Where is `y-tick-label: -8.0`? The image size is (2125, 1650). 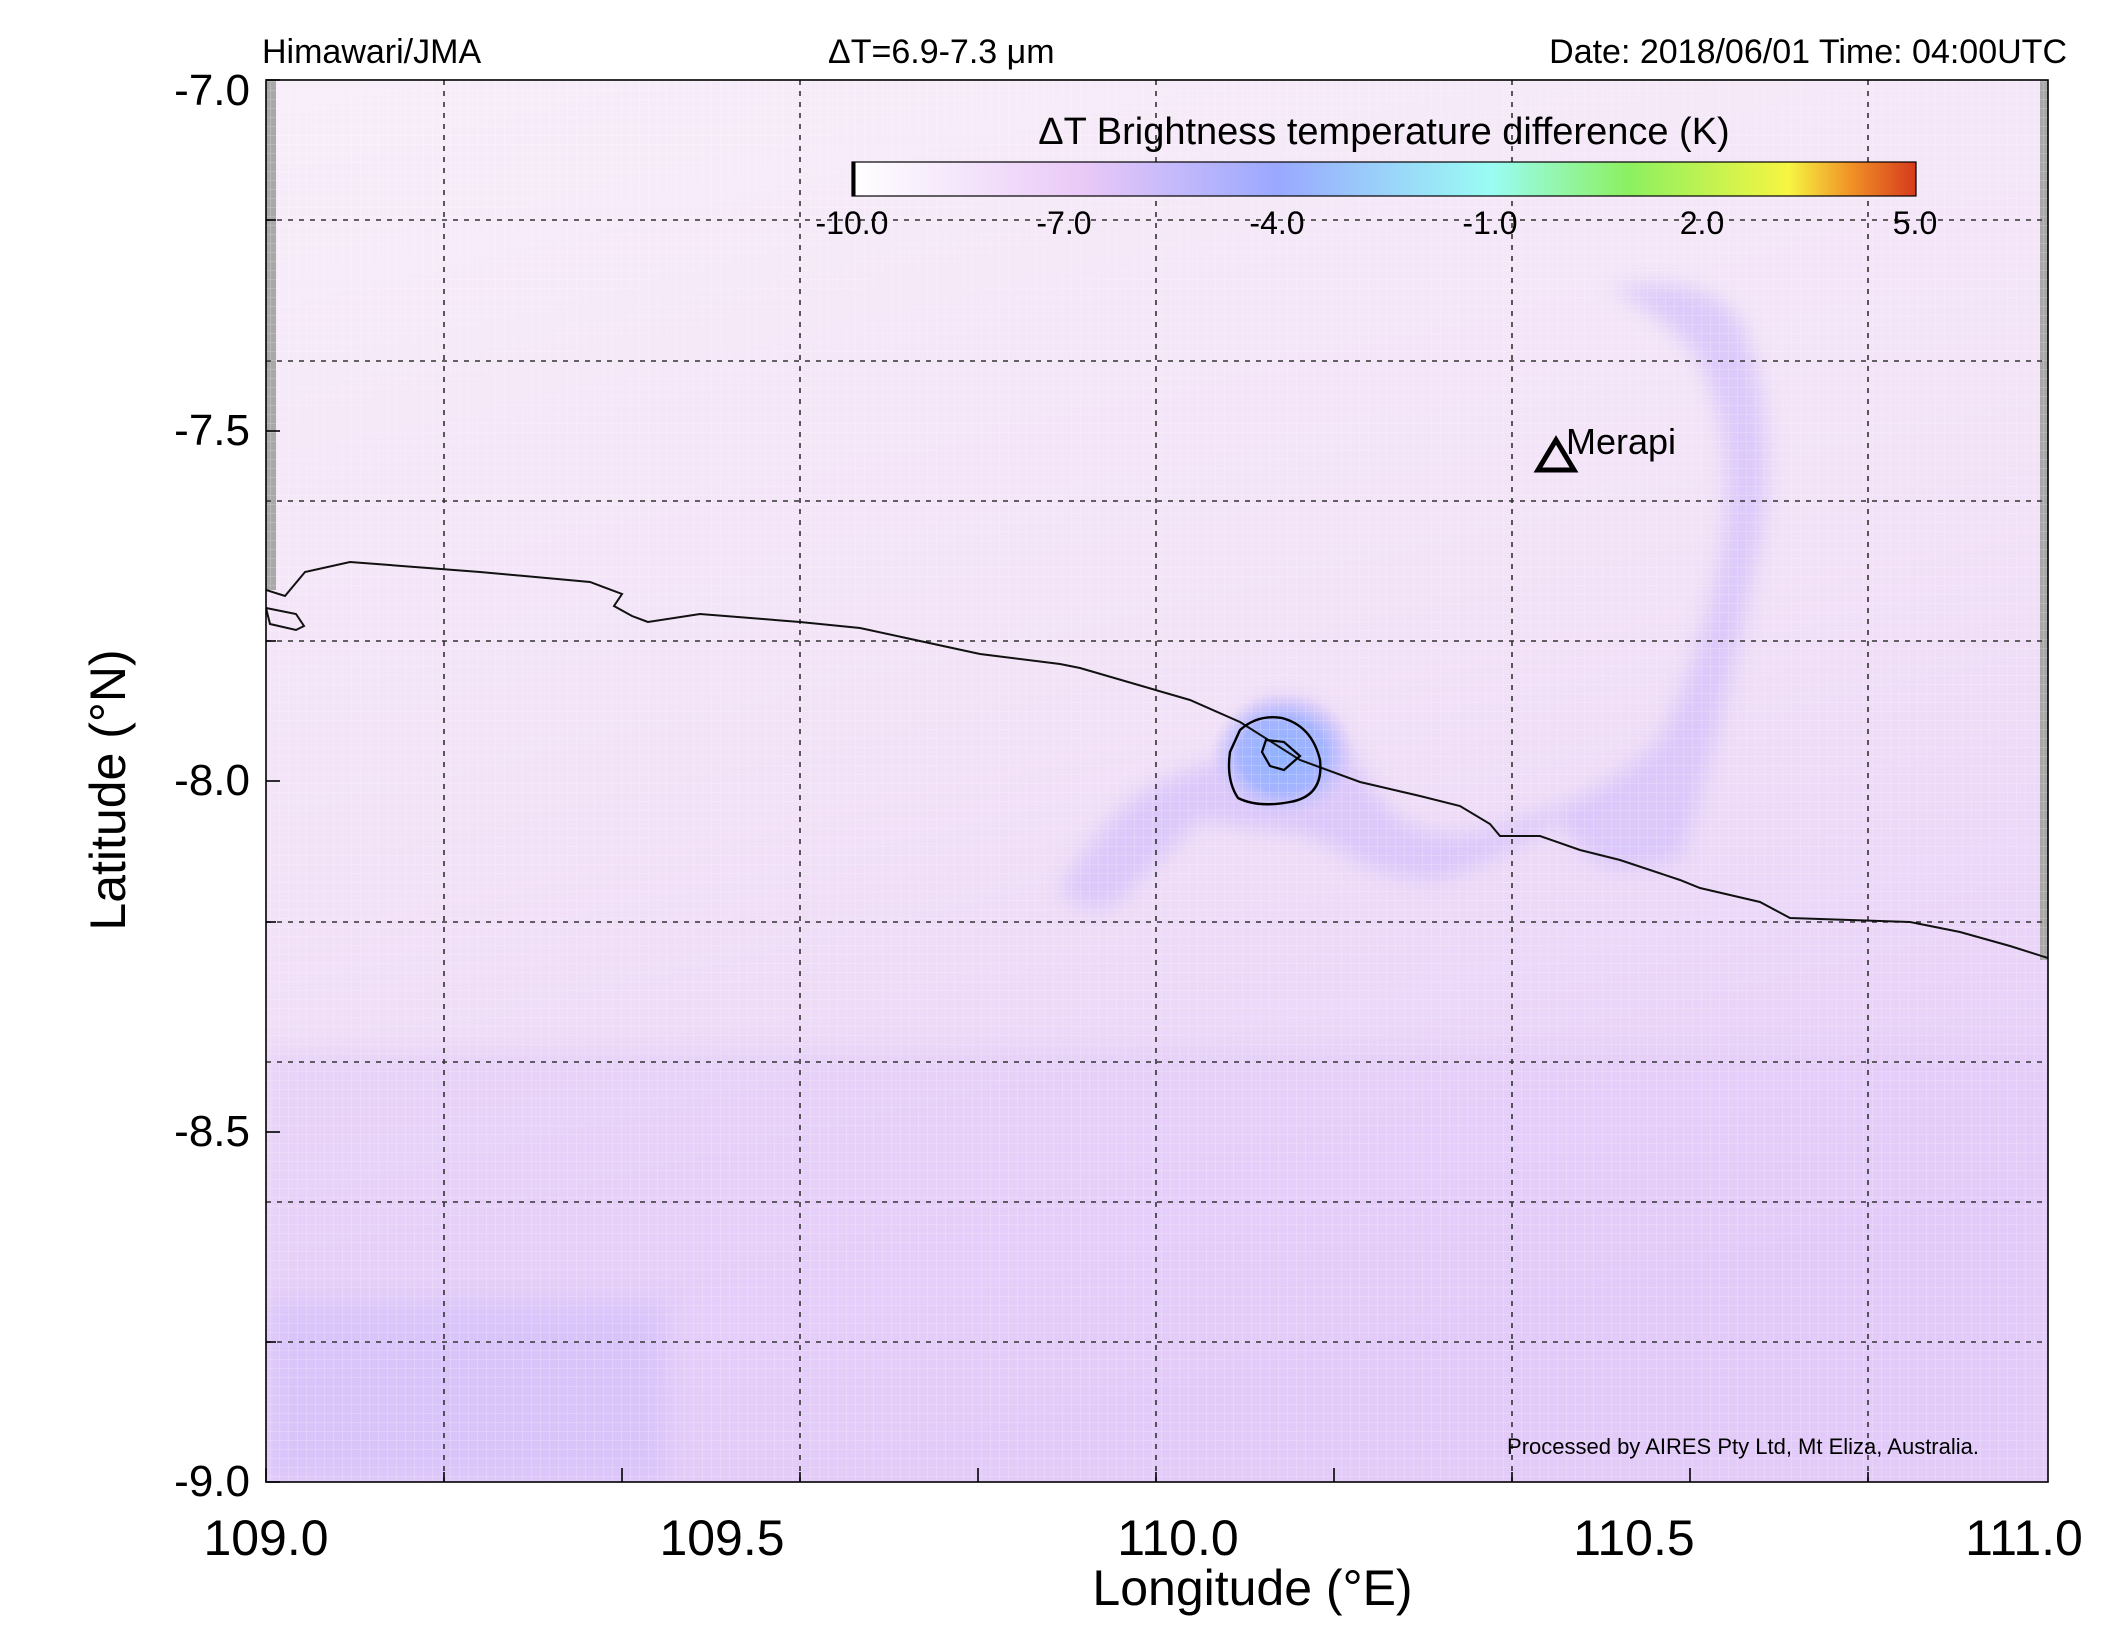 y-tick-label: -8.0 is located at coordinates (212, 780).